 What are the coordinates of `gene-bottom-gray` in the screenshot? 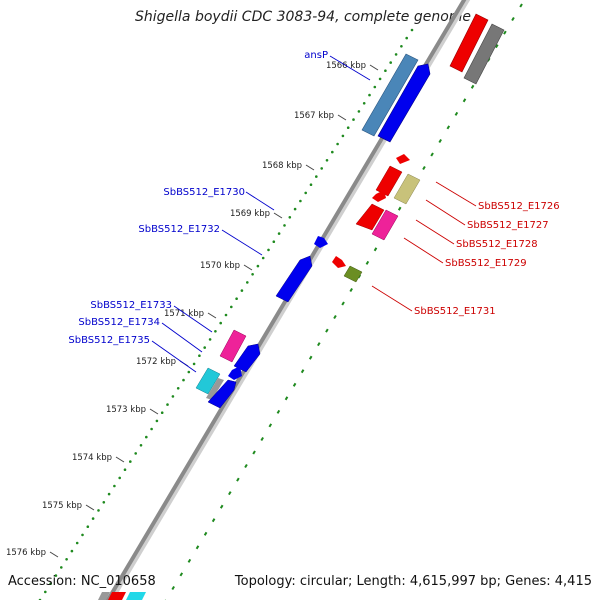 It's located at (104, 596).